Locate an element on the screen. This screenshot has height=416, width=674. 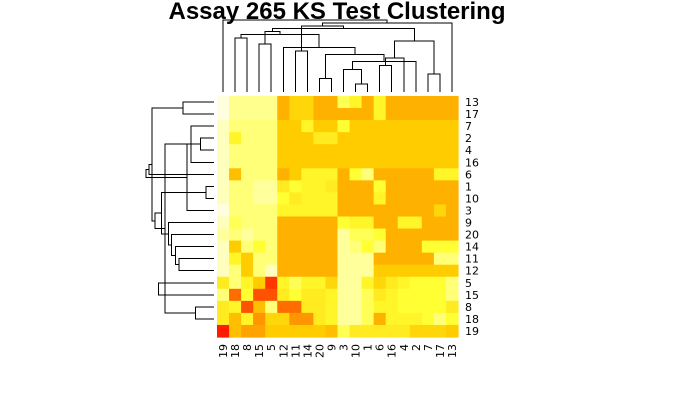
row-label: 15 is located at coordinates (472, 295).